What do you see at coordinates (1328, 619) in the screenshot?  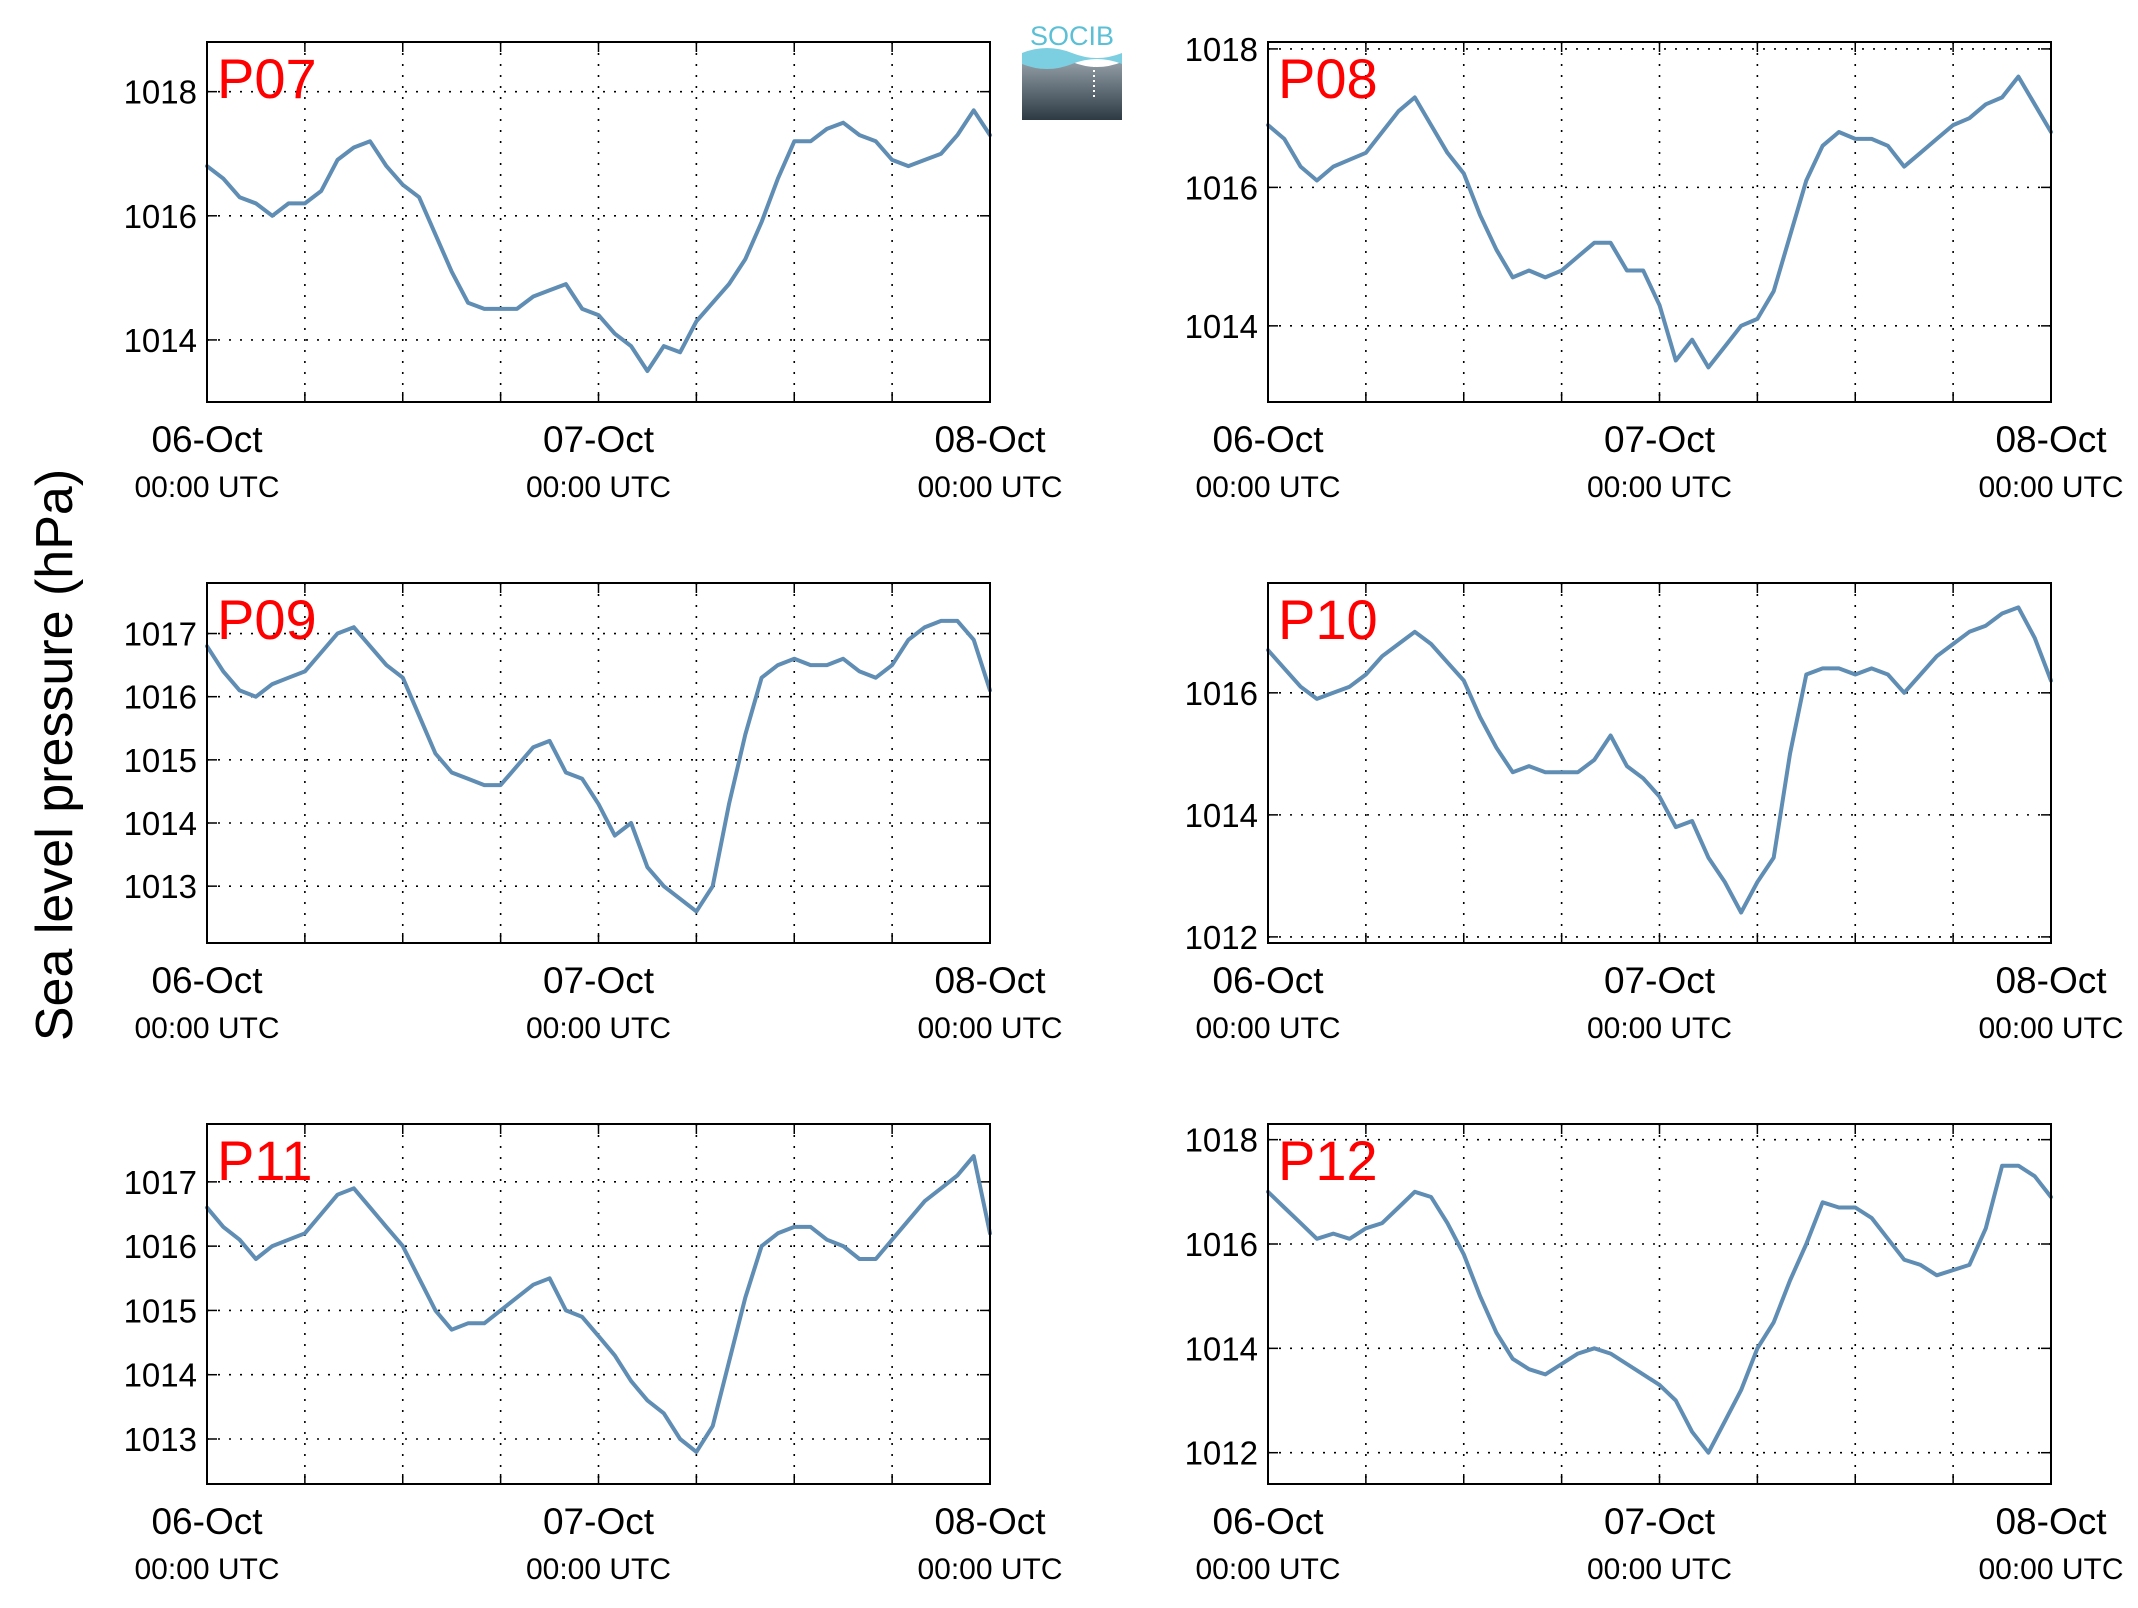 I see `panel-label: P10` at bounding box center [1328, 619].